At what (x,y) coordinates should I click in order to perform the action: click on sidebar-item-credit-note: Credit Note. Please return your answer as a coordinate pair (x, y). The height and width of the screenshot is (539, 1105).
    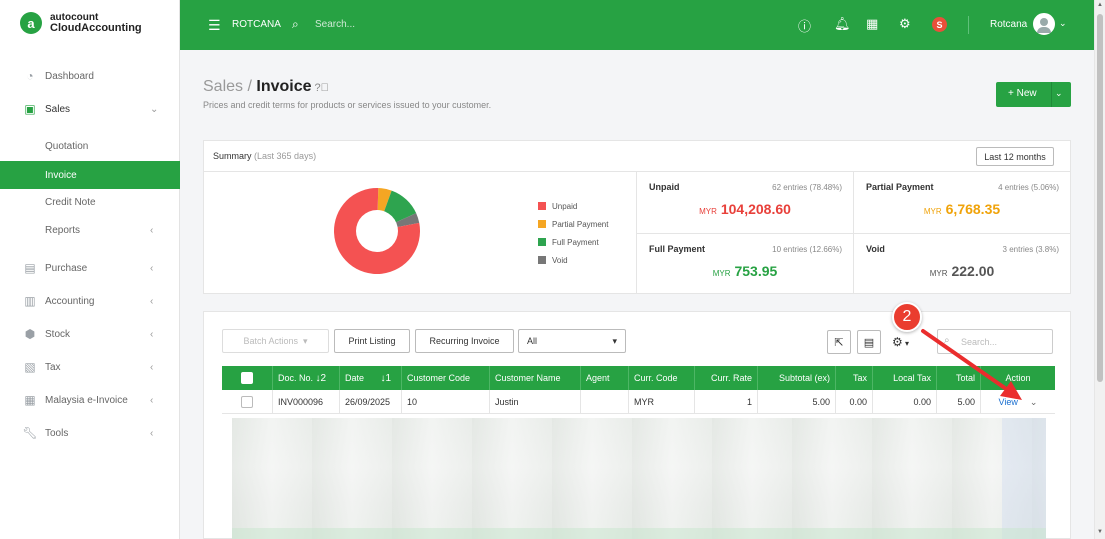
    Looking at the image, I should click on (70, 202).